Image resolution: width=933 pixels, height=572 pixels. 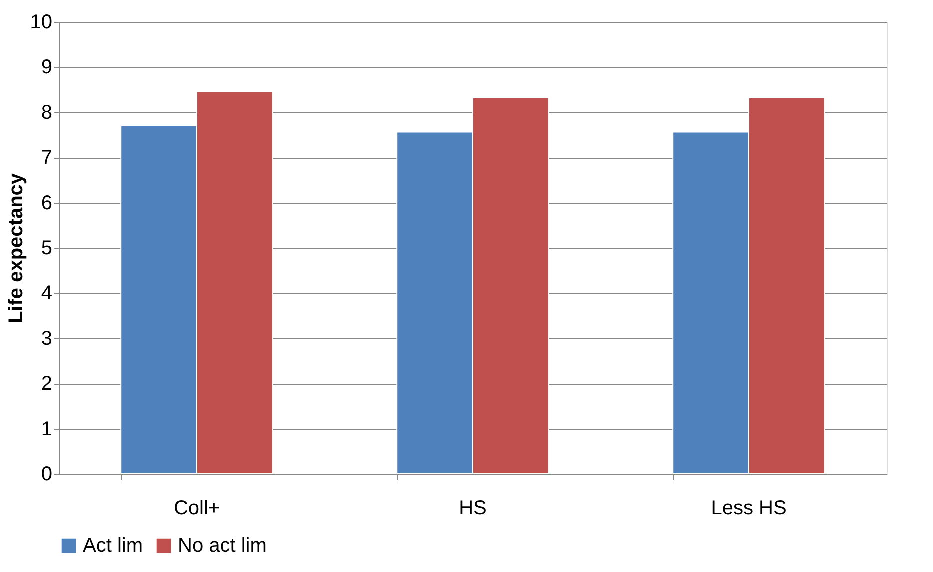 What do you see at coordinates (46, 429) in the screenshot?
I see `y-tick-label: 1` at bounding box center [46, 429].